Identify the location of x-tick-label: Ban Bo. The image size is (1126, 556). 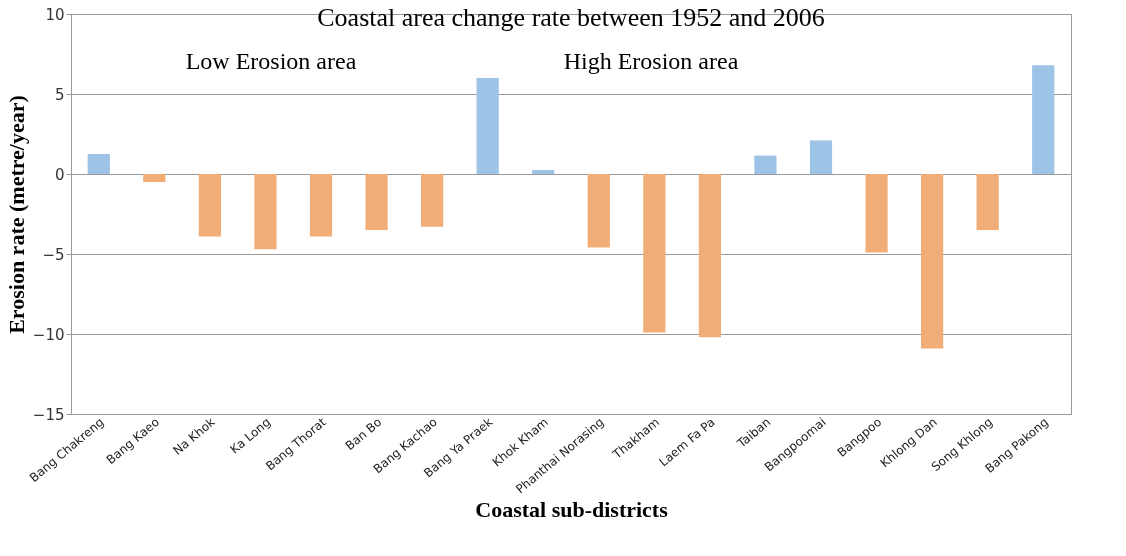
(363, 434).